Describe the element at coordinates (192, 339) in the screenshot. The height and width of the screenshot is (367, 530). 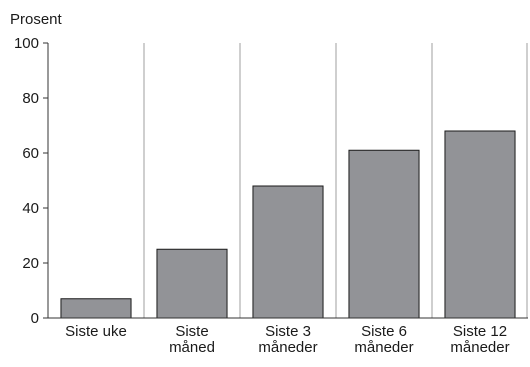
I see `x-tick-label-1: Siste måned` at that location.